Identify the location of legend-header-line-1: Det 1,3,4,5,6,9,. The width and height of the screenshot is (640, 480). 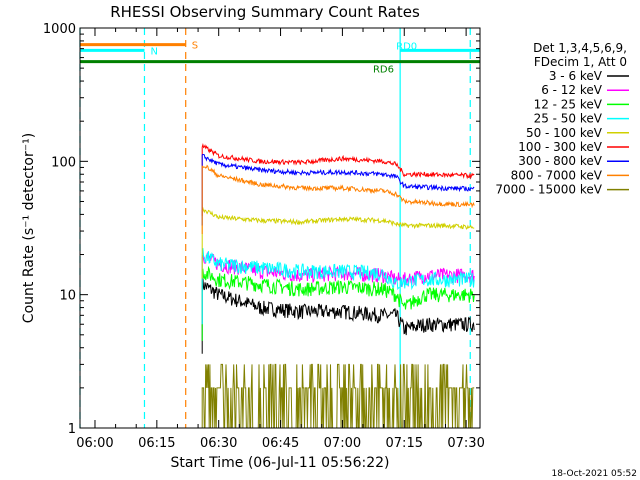
(580, 48).